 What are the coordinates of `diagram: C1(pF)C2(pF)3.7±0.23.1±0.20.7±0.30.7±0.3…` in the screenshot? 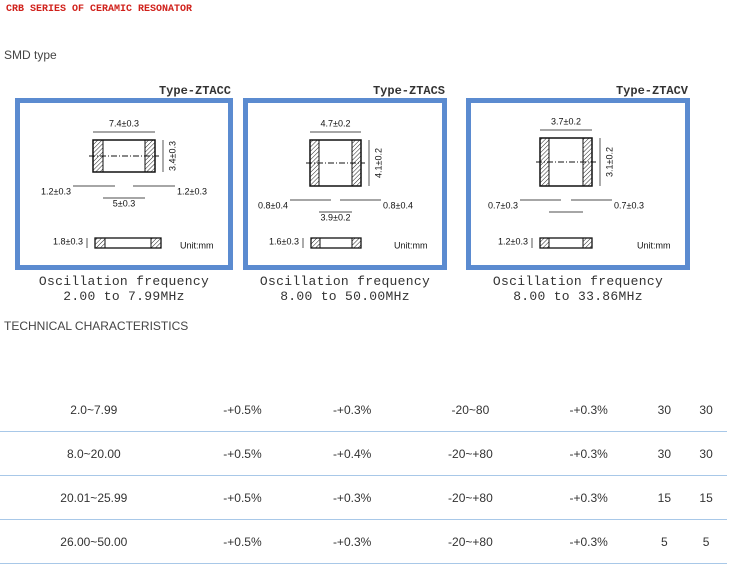 It's located at (579, 183).